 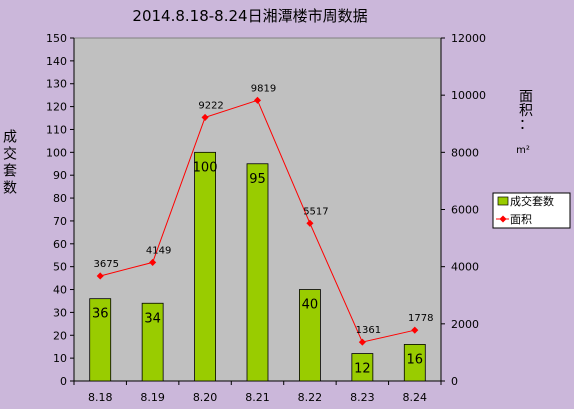 I want to click on svg-text: 成交套数, so click(x=10, y=163).